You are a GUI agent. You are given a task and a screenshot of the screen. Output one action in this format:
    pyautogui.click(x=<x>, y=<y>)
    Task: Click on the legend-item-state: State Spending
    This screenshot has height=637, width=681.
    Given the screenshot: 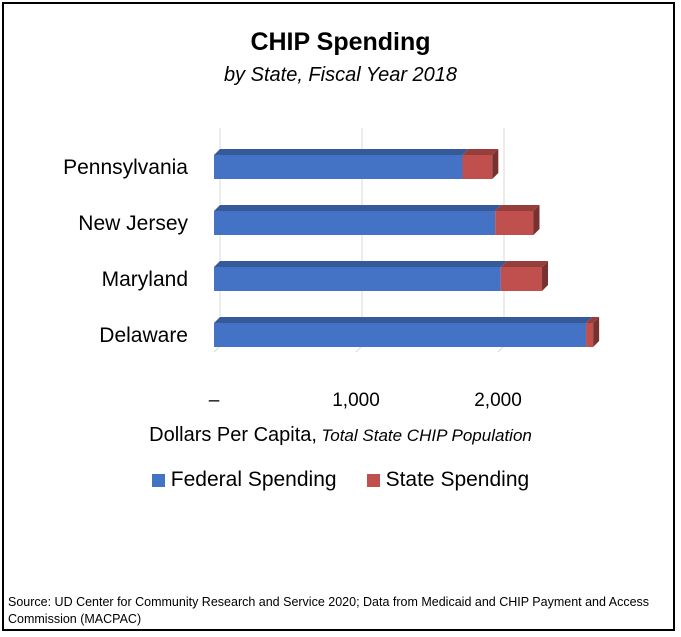 What is the action you would take?
    pyautogui.click(x=448, y=480)
    